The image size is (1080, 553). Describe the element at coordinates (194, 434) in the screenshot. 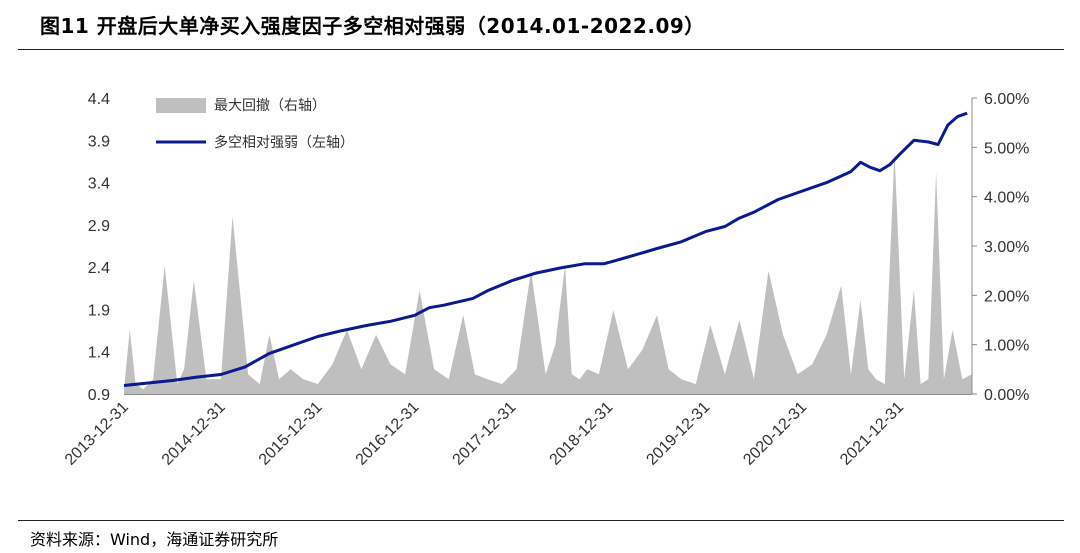

I see `x-tick-label: 2014-12-31` at that location.